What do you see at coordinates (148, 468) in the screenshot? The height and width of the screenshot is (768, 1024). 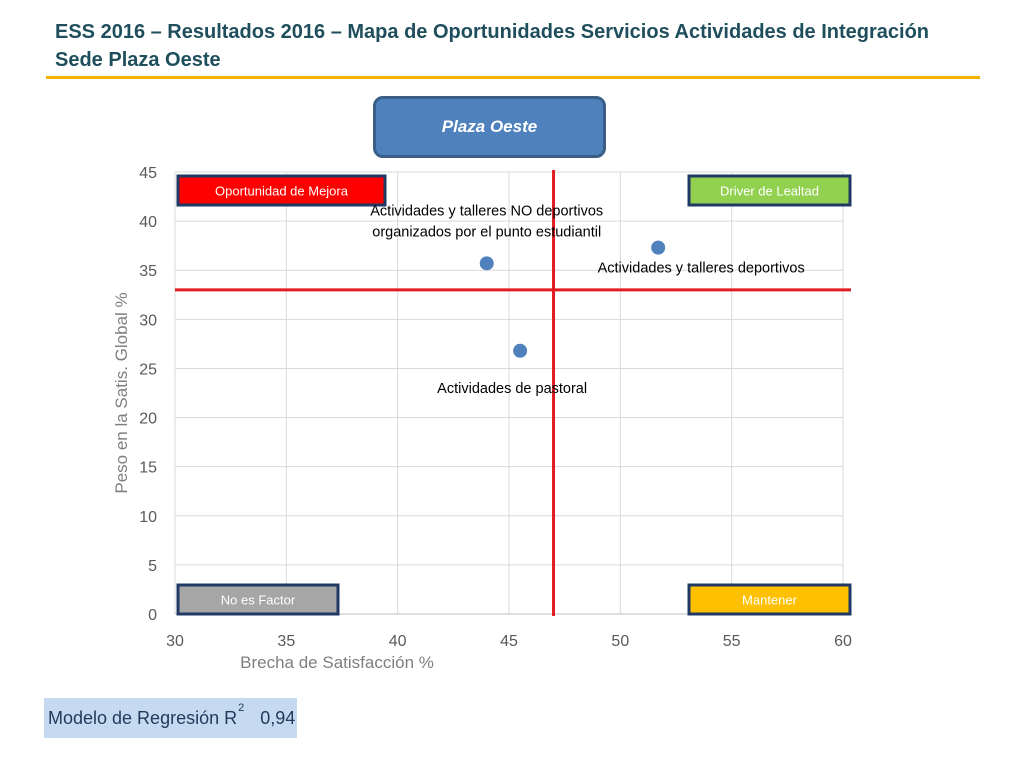 I see `y-tick-label: 15` at bounding box center [148, 468].